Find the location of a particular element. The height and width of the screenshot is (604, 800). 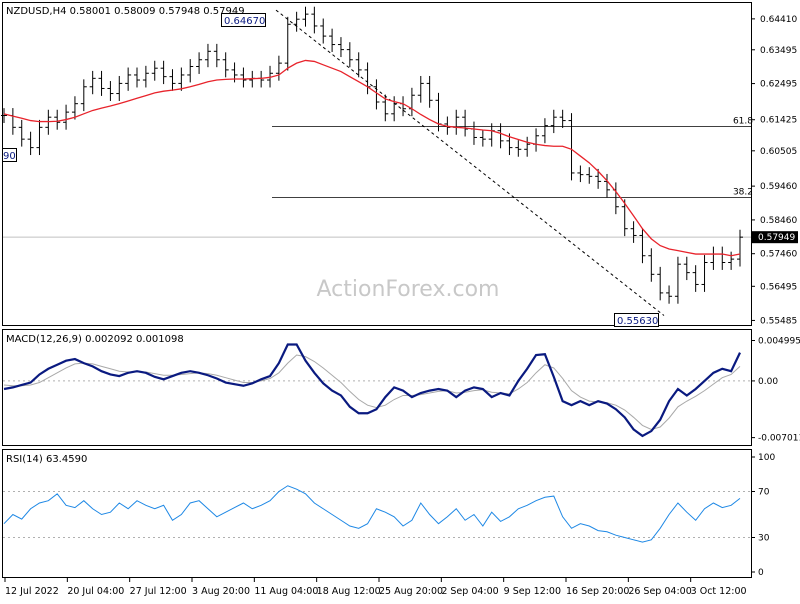

high-annotation: 0.64670 is located at coordinates (243, 20).